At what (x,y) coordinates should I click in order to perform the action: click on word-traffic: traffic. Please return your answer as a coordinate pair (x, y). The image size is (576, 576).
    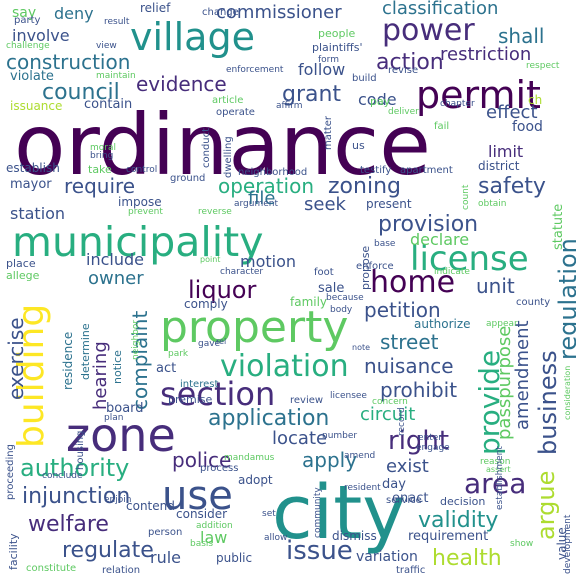
    Looking at the image, I should click on (411, 570).